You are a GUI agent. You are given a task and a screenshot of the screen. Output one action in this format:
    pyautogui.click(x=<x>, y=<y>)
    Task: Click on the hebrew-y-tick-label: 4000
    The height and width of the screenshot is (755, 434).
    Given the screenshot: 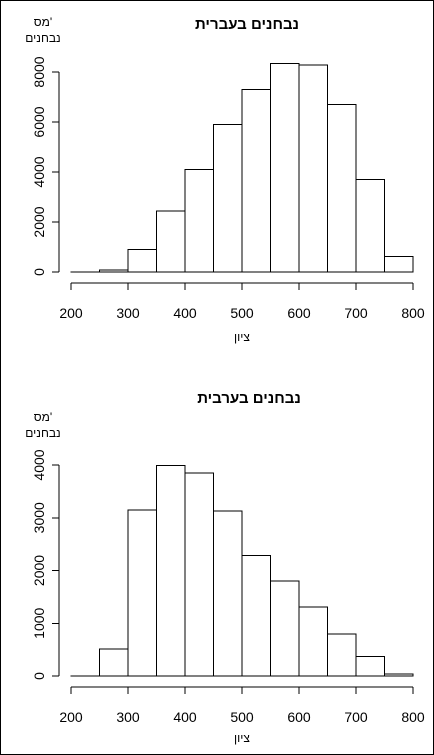 What is the action you would take?
    pyautogui.click(x=39, y=171)
    